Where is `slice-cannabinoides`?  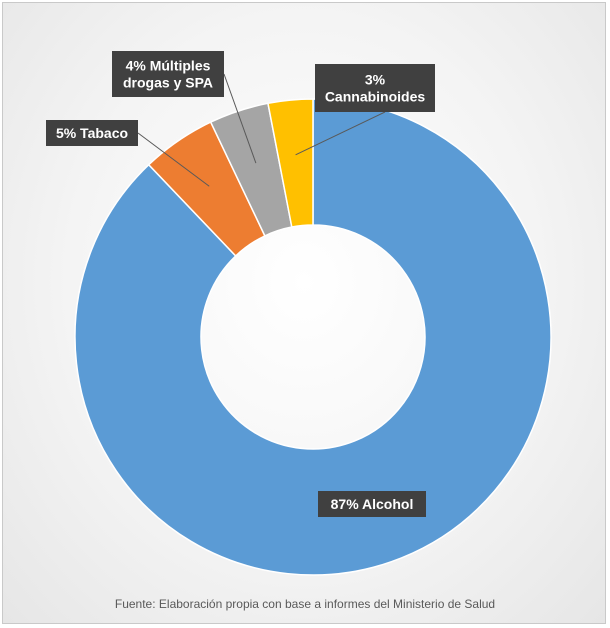 slice-cannabinoides is located at coordinates (290, 163).